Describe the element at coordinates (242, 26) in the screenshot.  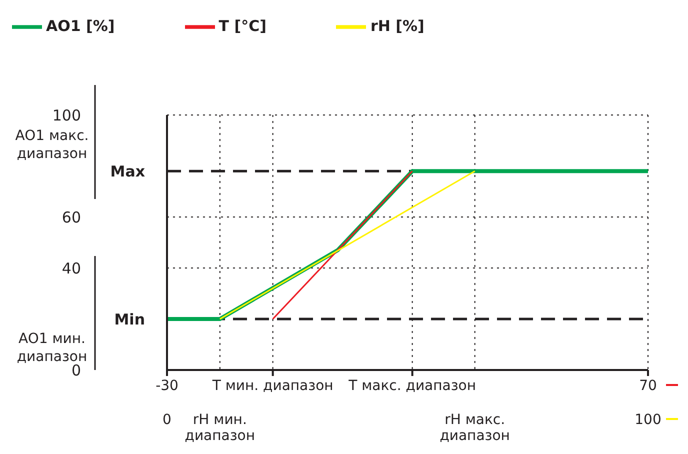
I see `legend-label: T [°C]` at that location.